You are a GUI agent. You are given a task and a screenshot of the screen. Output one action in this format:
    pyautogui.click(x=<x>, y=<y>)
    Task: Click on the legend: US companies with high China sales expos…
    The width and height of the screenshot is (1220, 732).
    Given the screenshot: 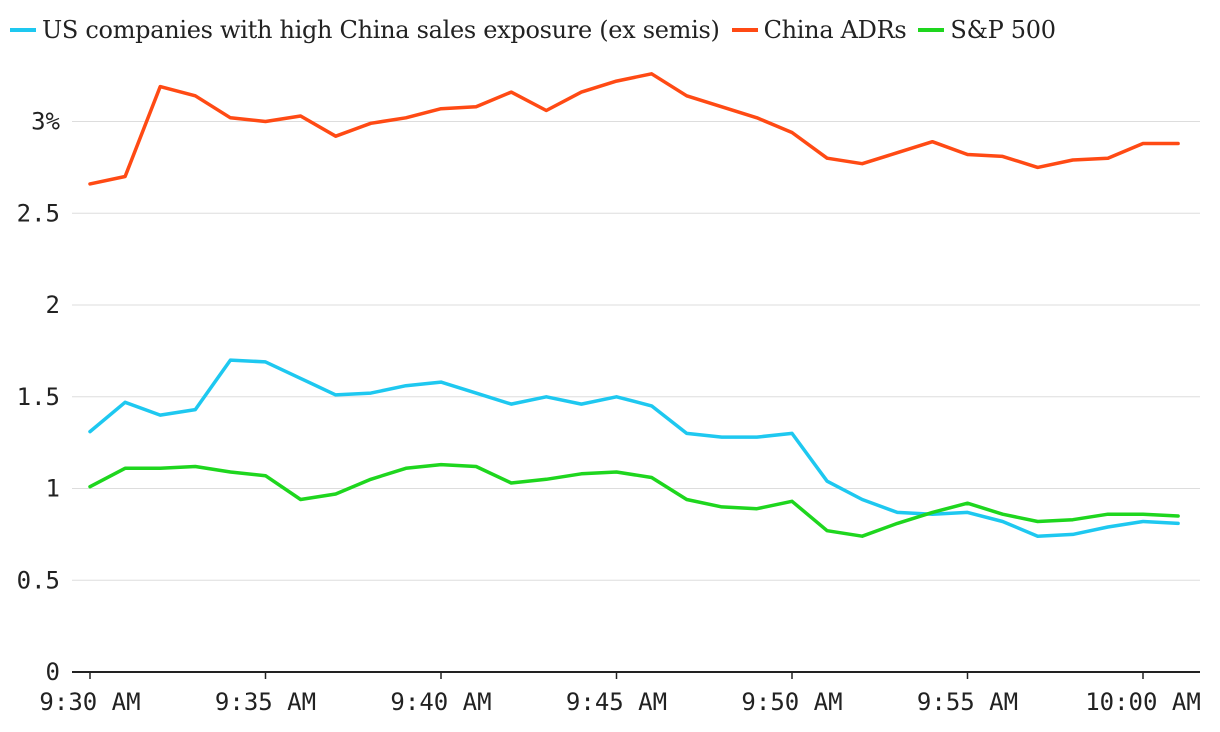 What is the action you would take?
    pyautogui.click(x=539, y=30)
    